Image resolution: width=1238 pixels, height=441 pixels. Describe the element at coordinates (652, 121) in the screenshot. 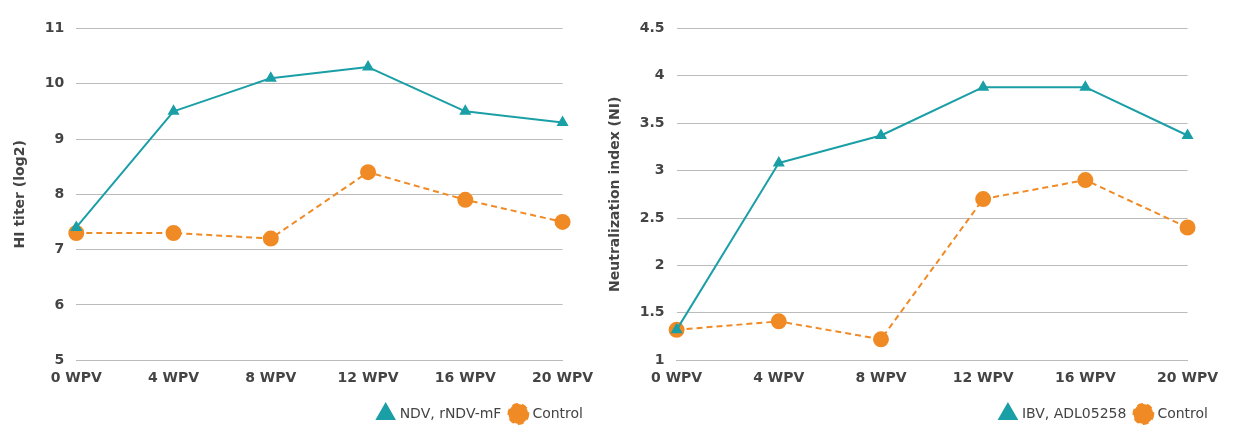

I see `y-tick-label: 3.5` at that location.